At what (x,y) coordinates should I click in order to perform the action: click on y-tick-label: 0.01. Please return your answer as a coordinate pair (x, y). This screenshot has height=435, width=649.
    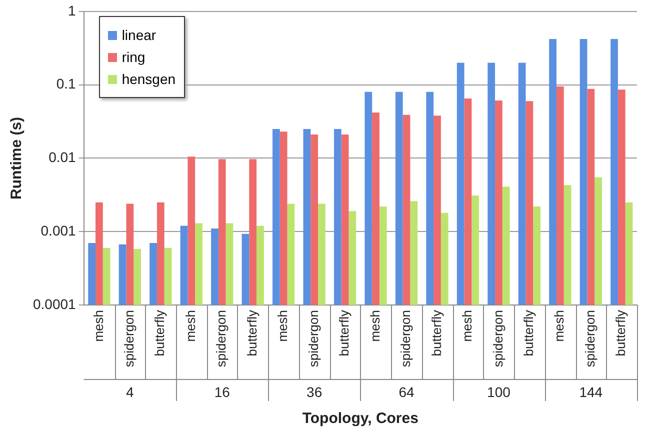
    Looking at the image, I should click on (62, 157).